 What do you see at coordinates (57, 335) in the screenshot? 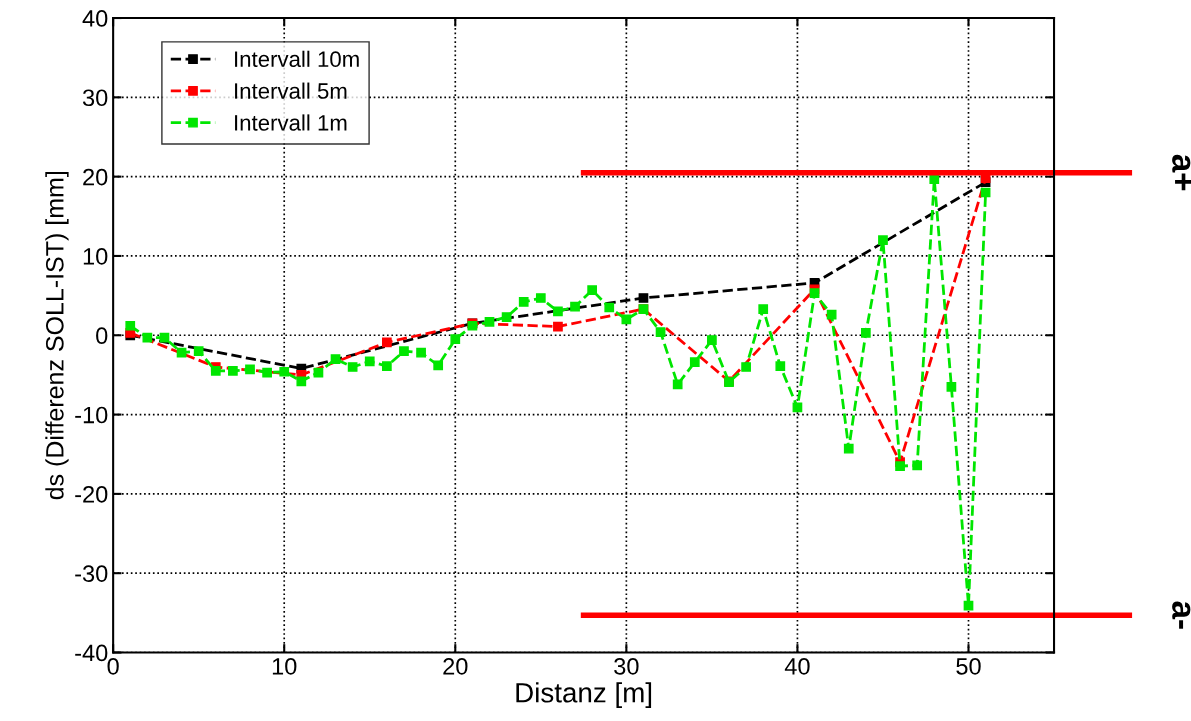
I see `y-axis-title: ds (Differenz SOLL-IST) [mm]` at bounding box center [57, 335].